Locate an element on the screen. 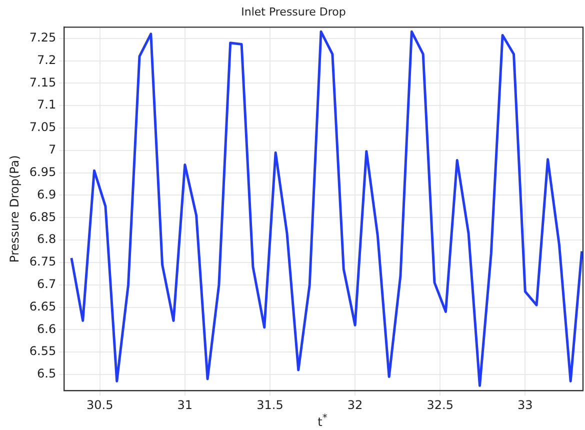  x-tick-label: 32 is located at coordinates (355, 405).